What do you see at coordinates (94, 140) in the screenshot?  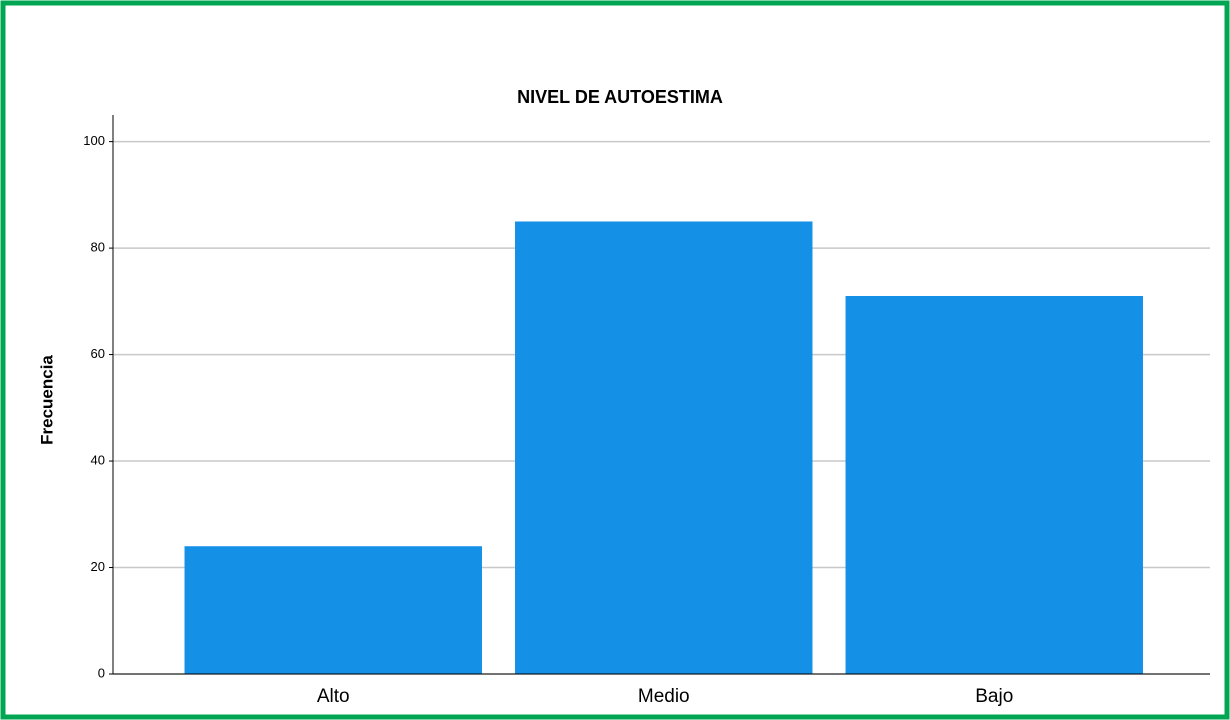 I see `y-tick-label: 100` at bounding box center [94, 140].